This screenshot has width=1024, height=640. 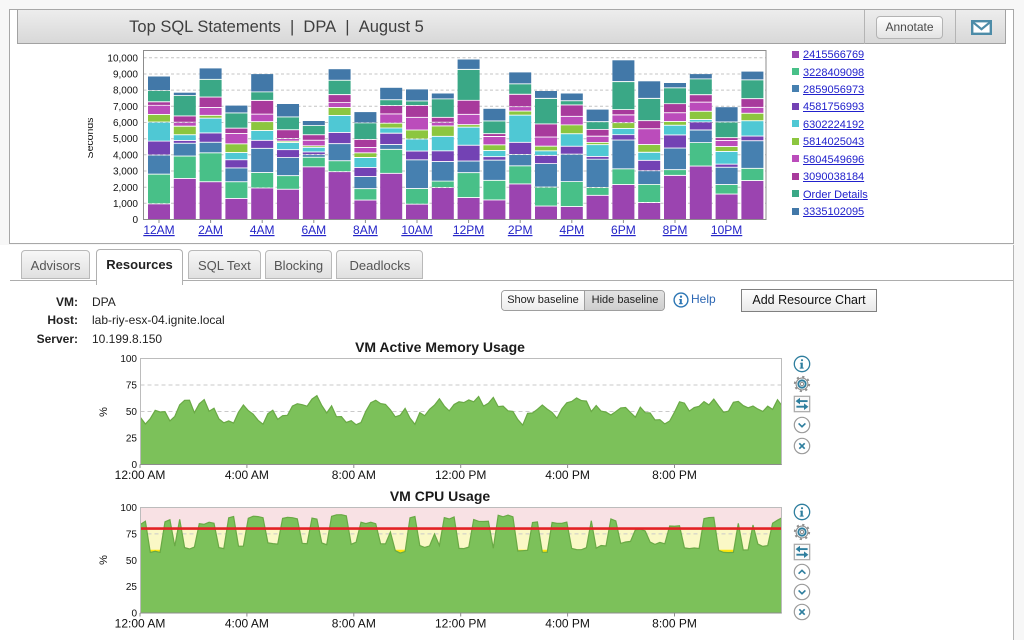 What do you see at coordinates (210, 230) in the screenshot?
I see `svg-text: 2AM` at bounding box center [210, 230].